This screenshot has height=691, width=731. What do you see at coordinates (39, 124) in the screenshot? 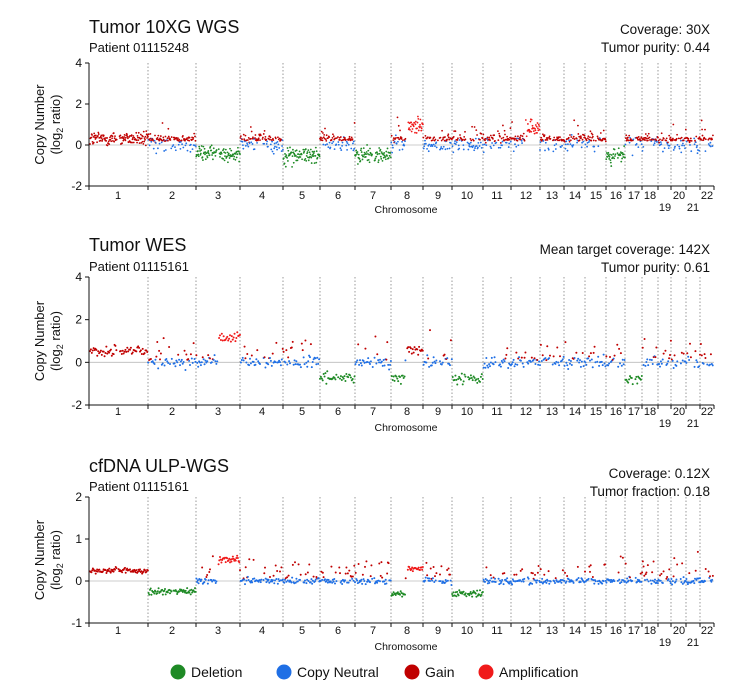
I see `y-axis-label: Copy Number` at bounding box center [39, 124].